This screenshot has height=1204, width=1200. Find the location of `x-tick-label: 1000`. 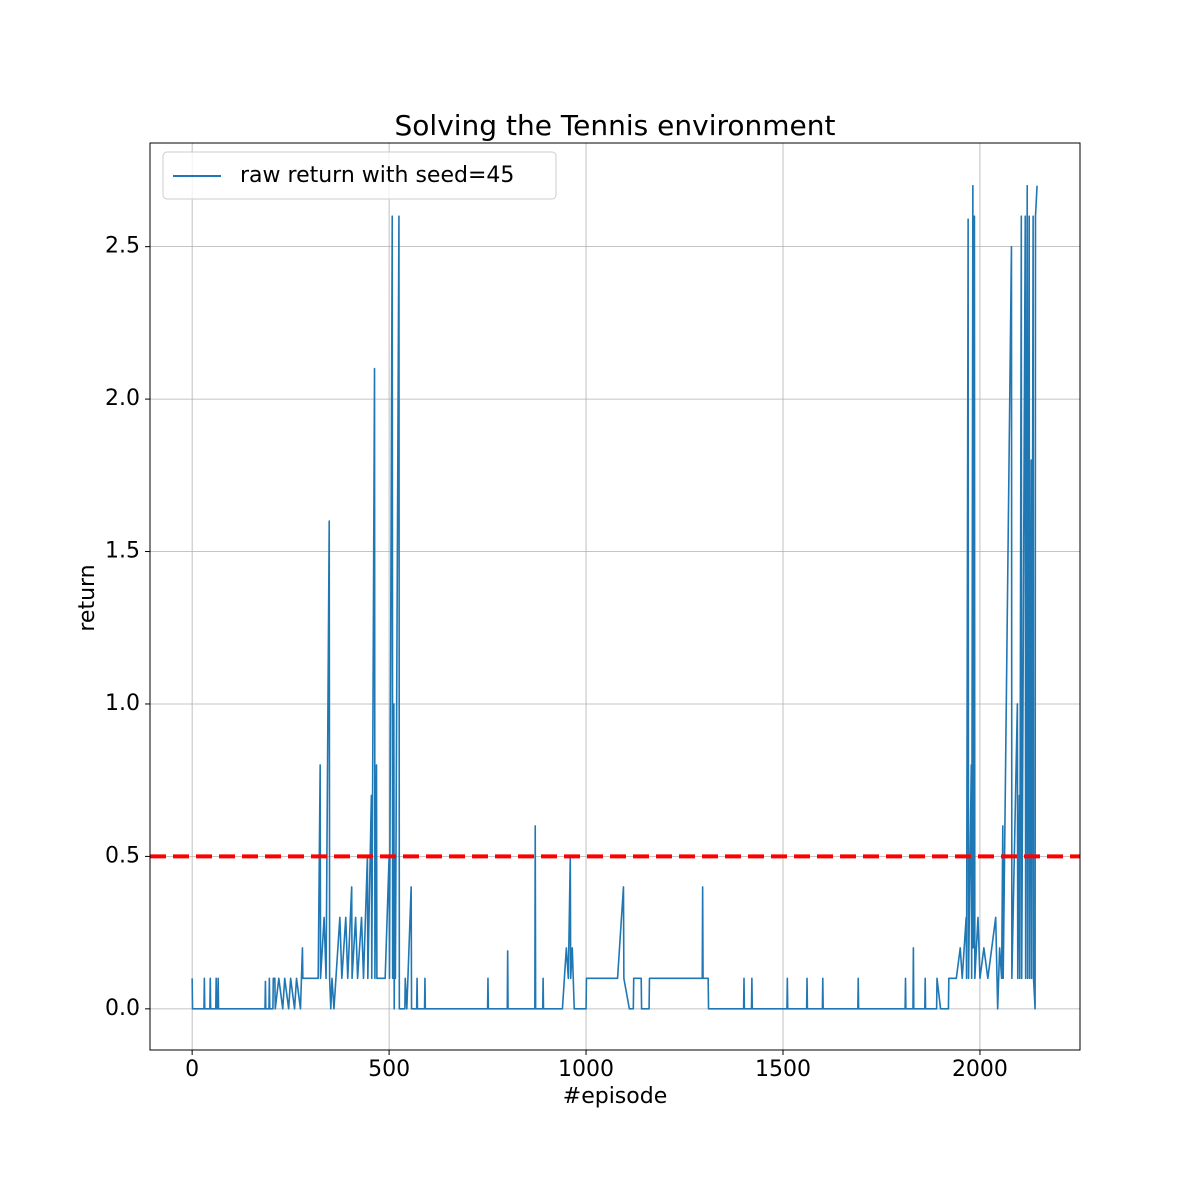

x-tick-label: 1000 is located at coordinates (586, 1069).